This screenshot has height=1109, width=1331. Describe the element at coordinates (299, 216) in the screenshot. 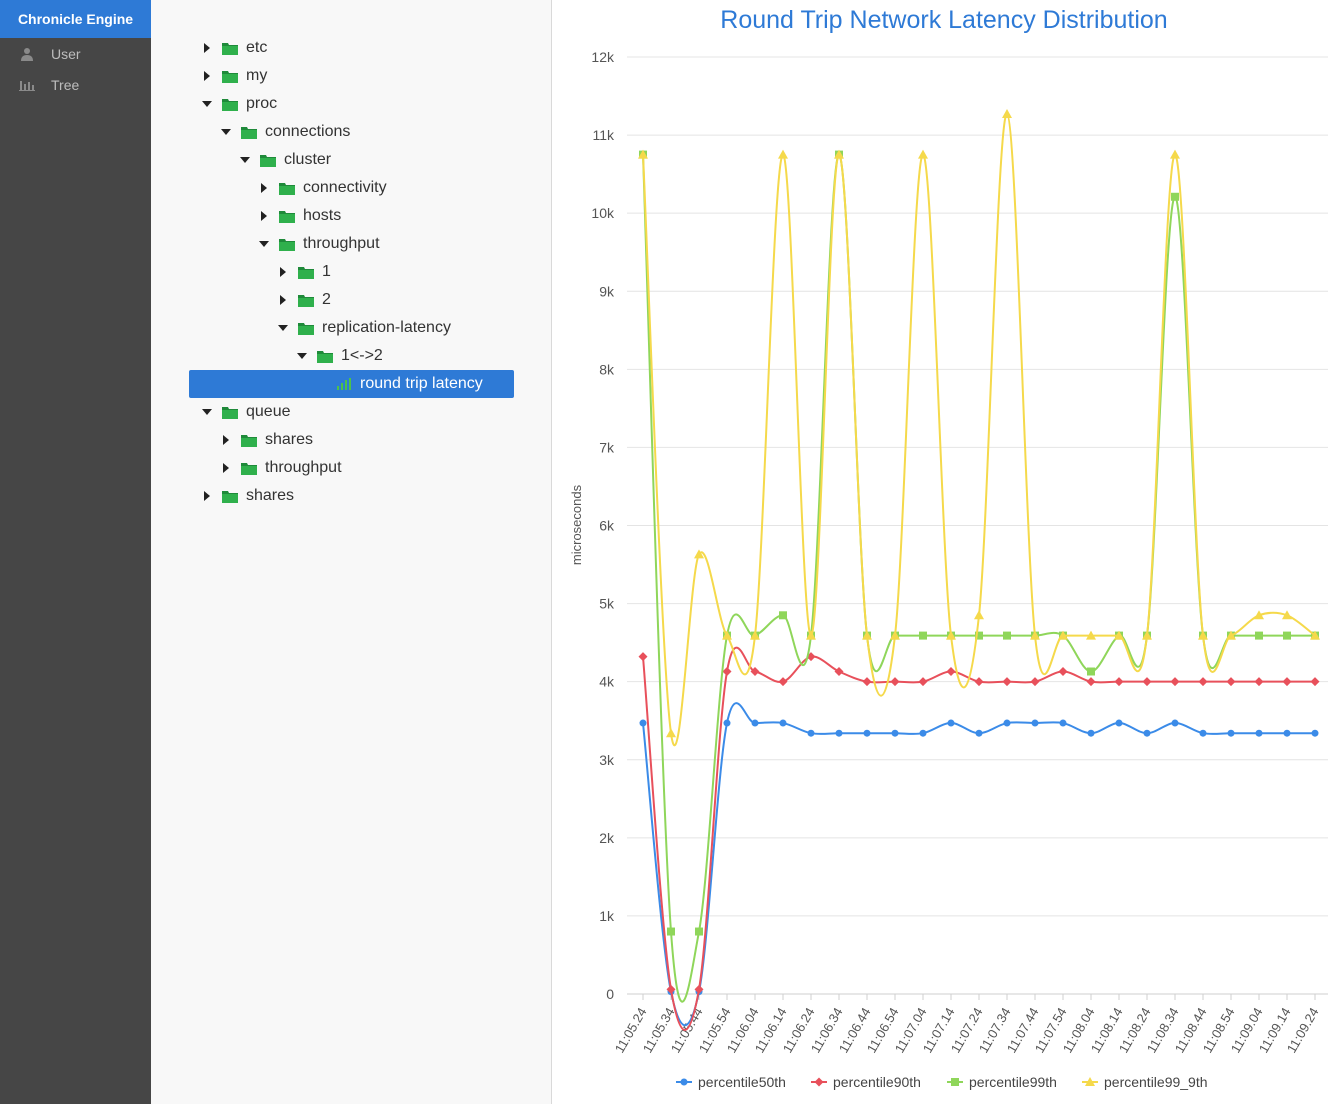

I see `tree-node: hosts` at that location.